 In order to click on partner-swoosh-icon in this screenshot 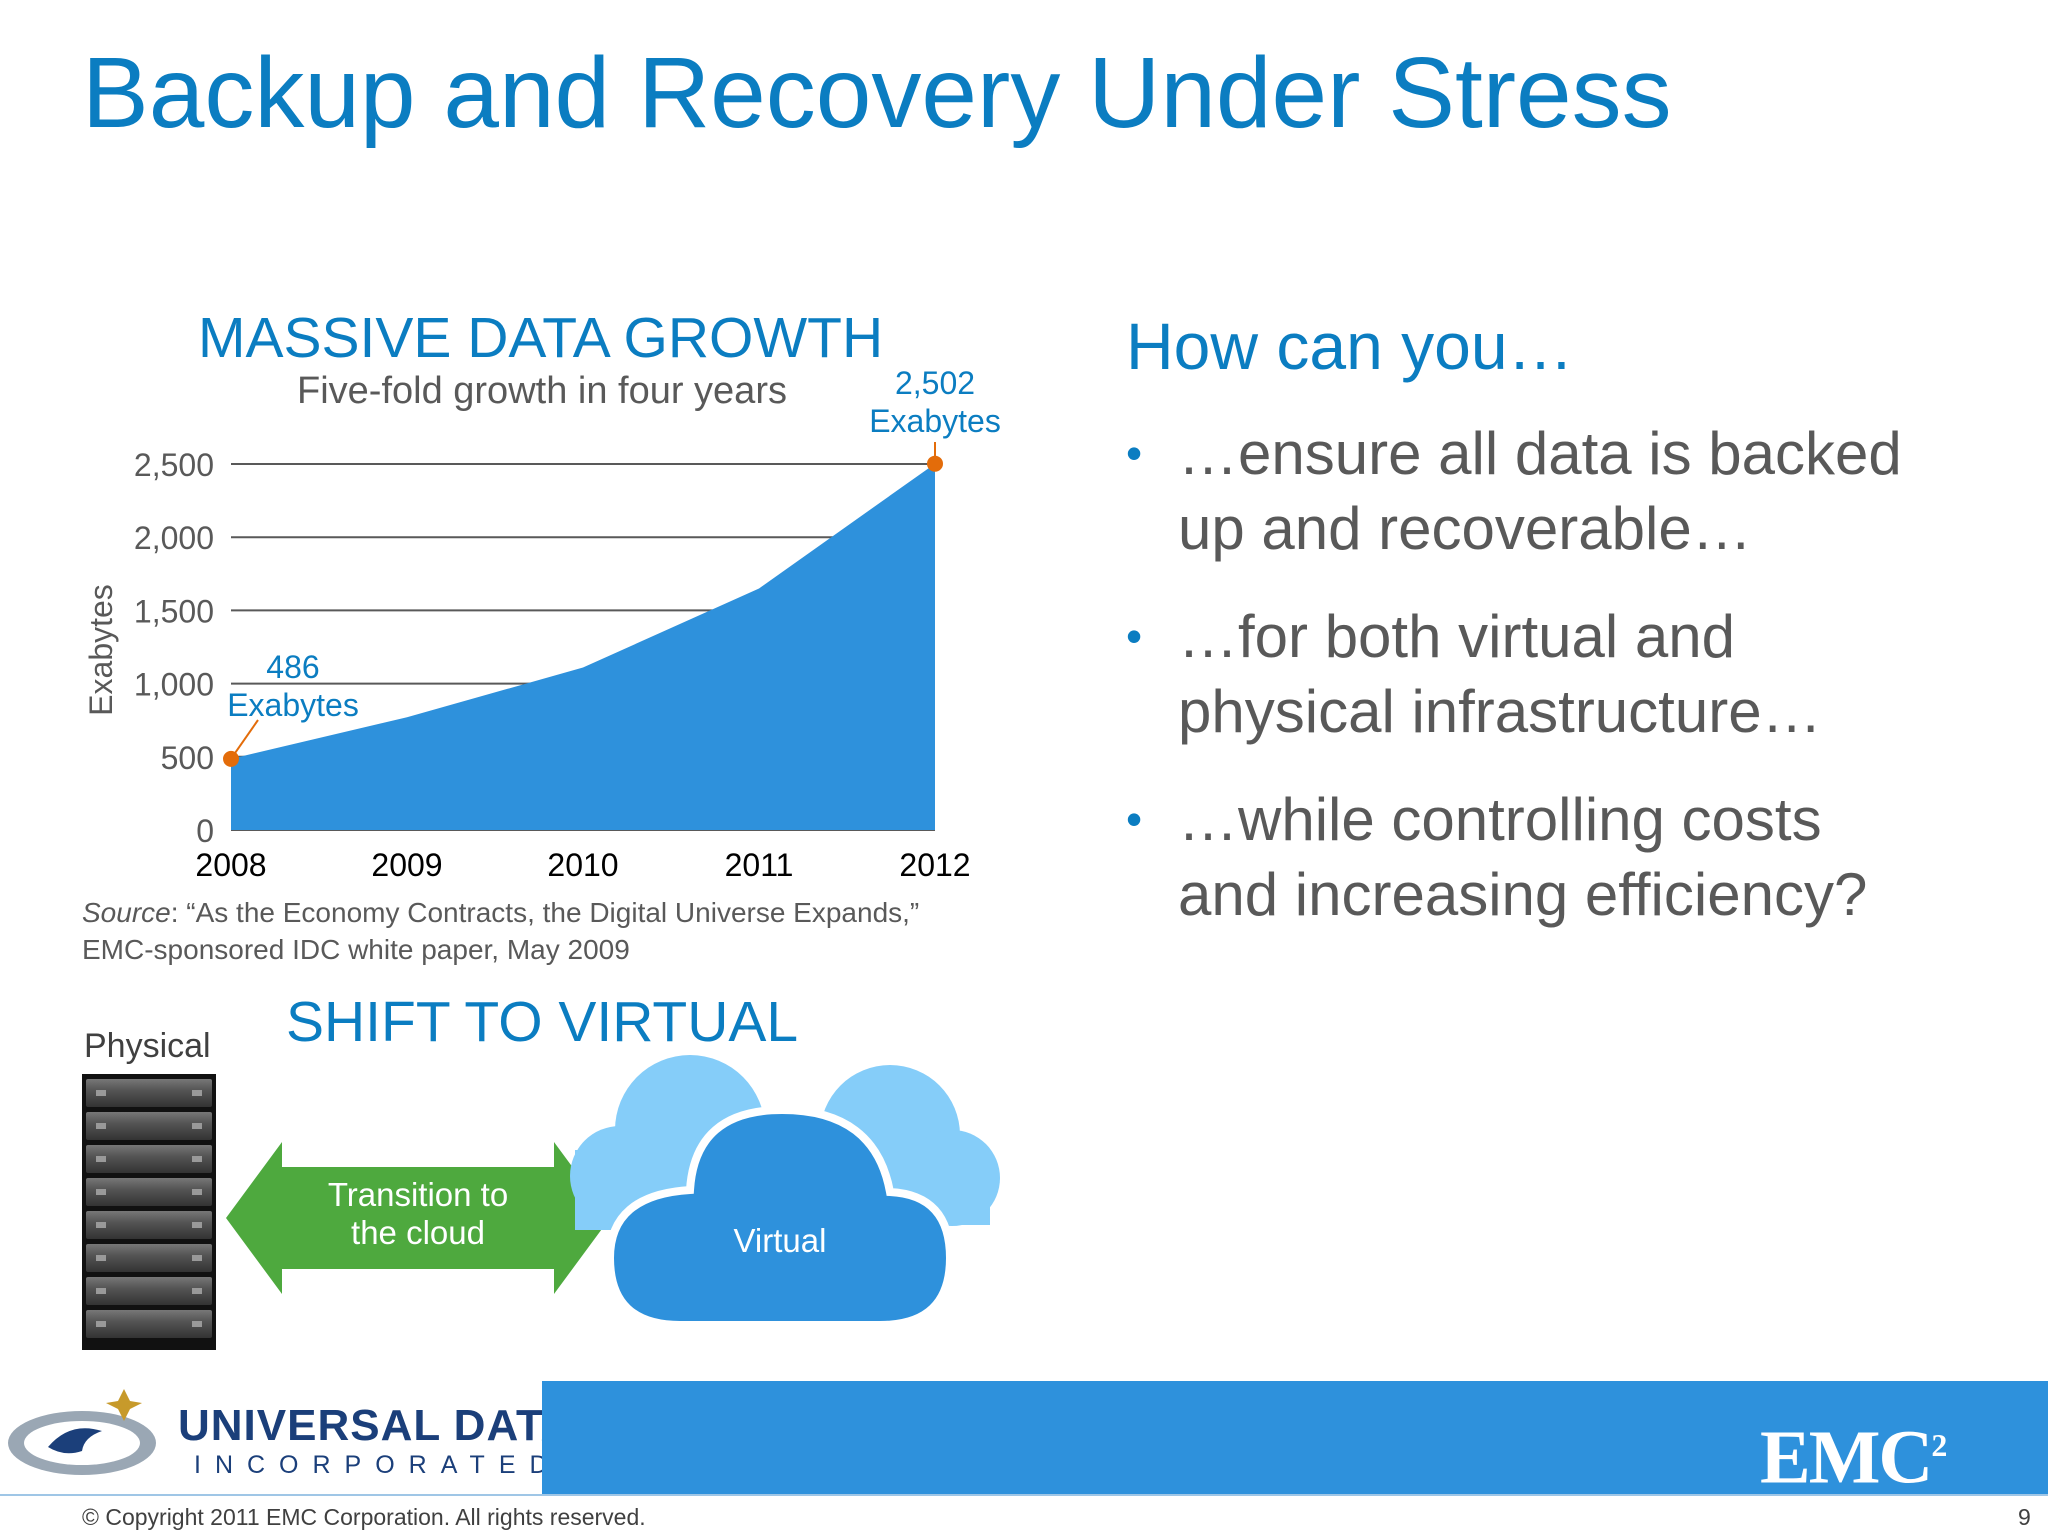, I will do `click(82, 1432)`.